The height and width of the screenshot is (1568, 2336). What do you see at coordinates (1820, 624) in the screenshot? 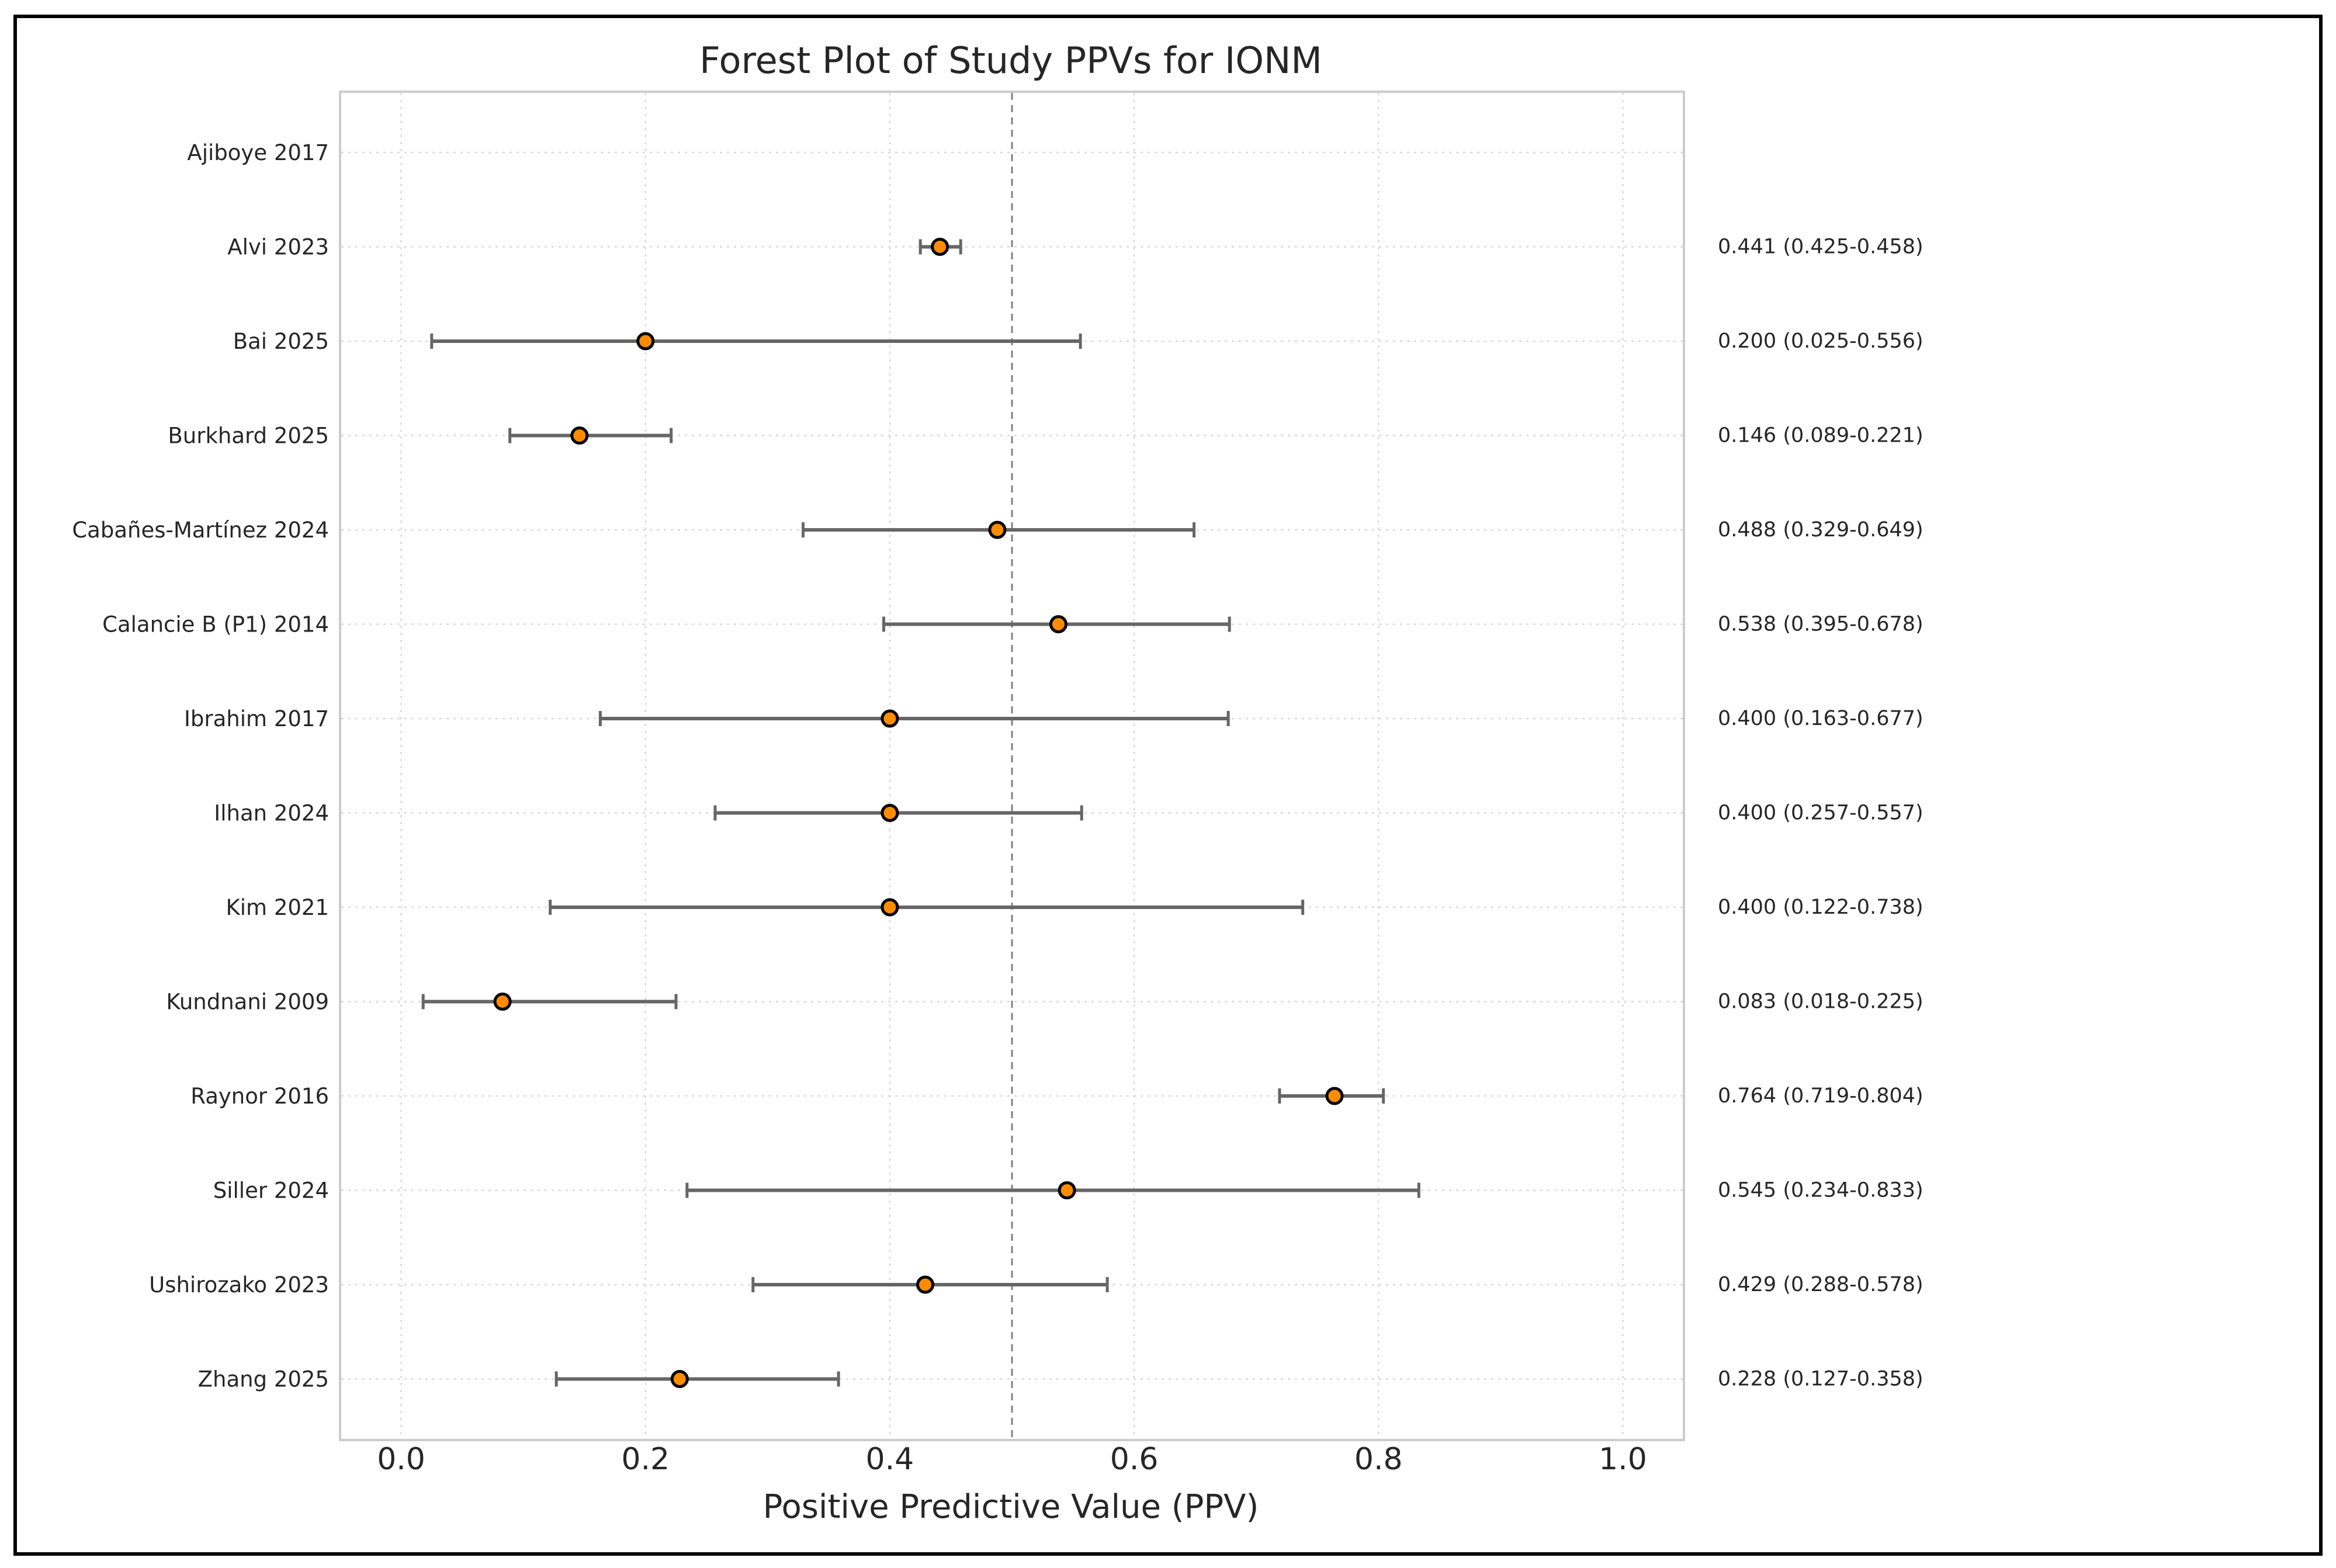
I see `ci-text: 0.538 (0.395-0.678)` at bounding box center [1820, 624].